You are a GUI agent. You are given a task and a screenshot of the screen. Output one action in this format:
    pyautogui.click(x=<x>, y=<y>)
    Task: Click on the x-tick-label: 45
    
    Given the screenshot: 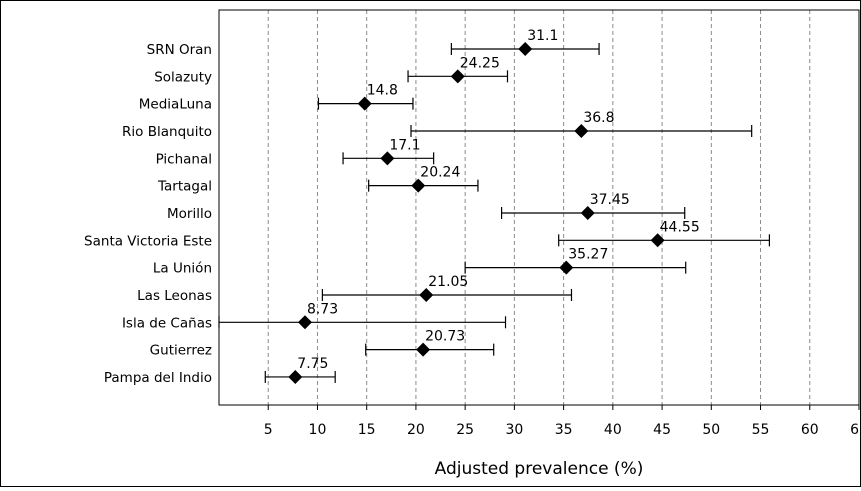 What is the action you would take?
    pyautogui.click(x=662, y=430)
    